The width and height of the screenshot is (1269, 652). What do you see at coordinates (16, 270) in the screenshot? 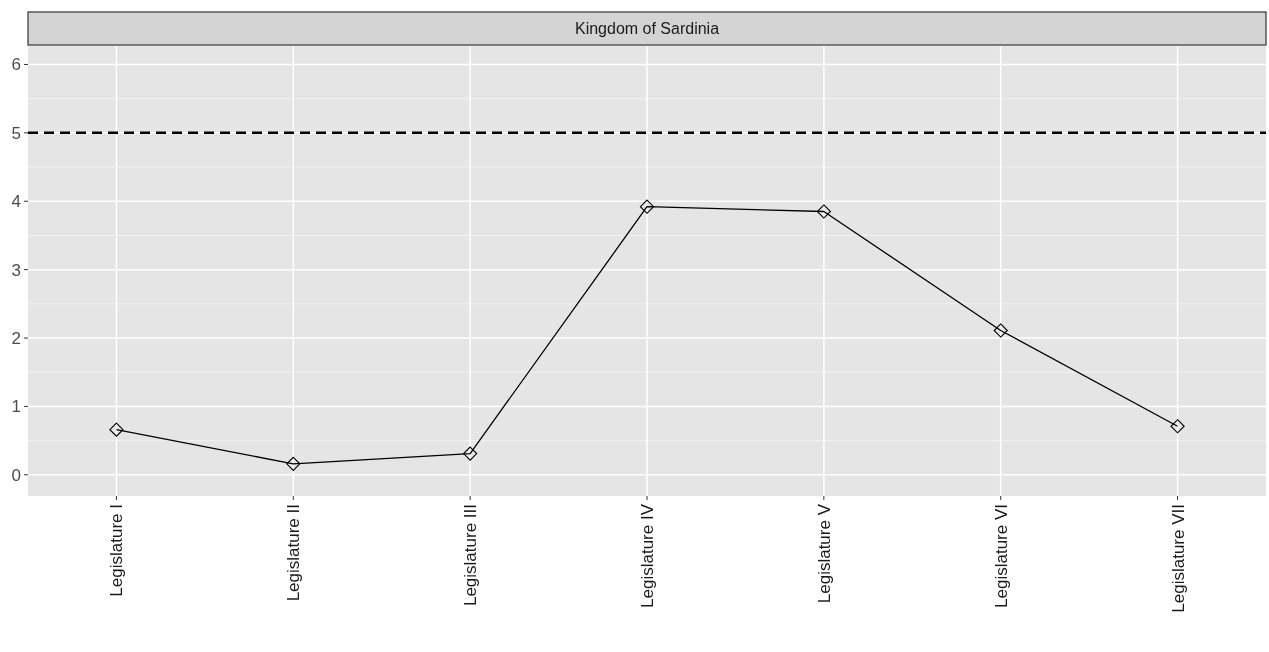
I see `y-tick-label: 3` at bounding box center [16, 270].